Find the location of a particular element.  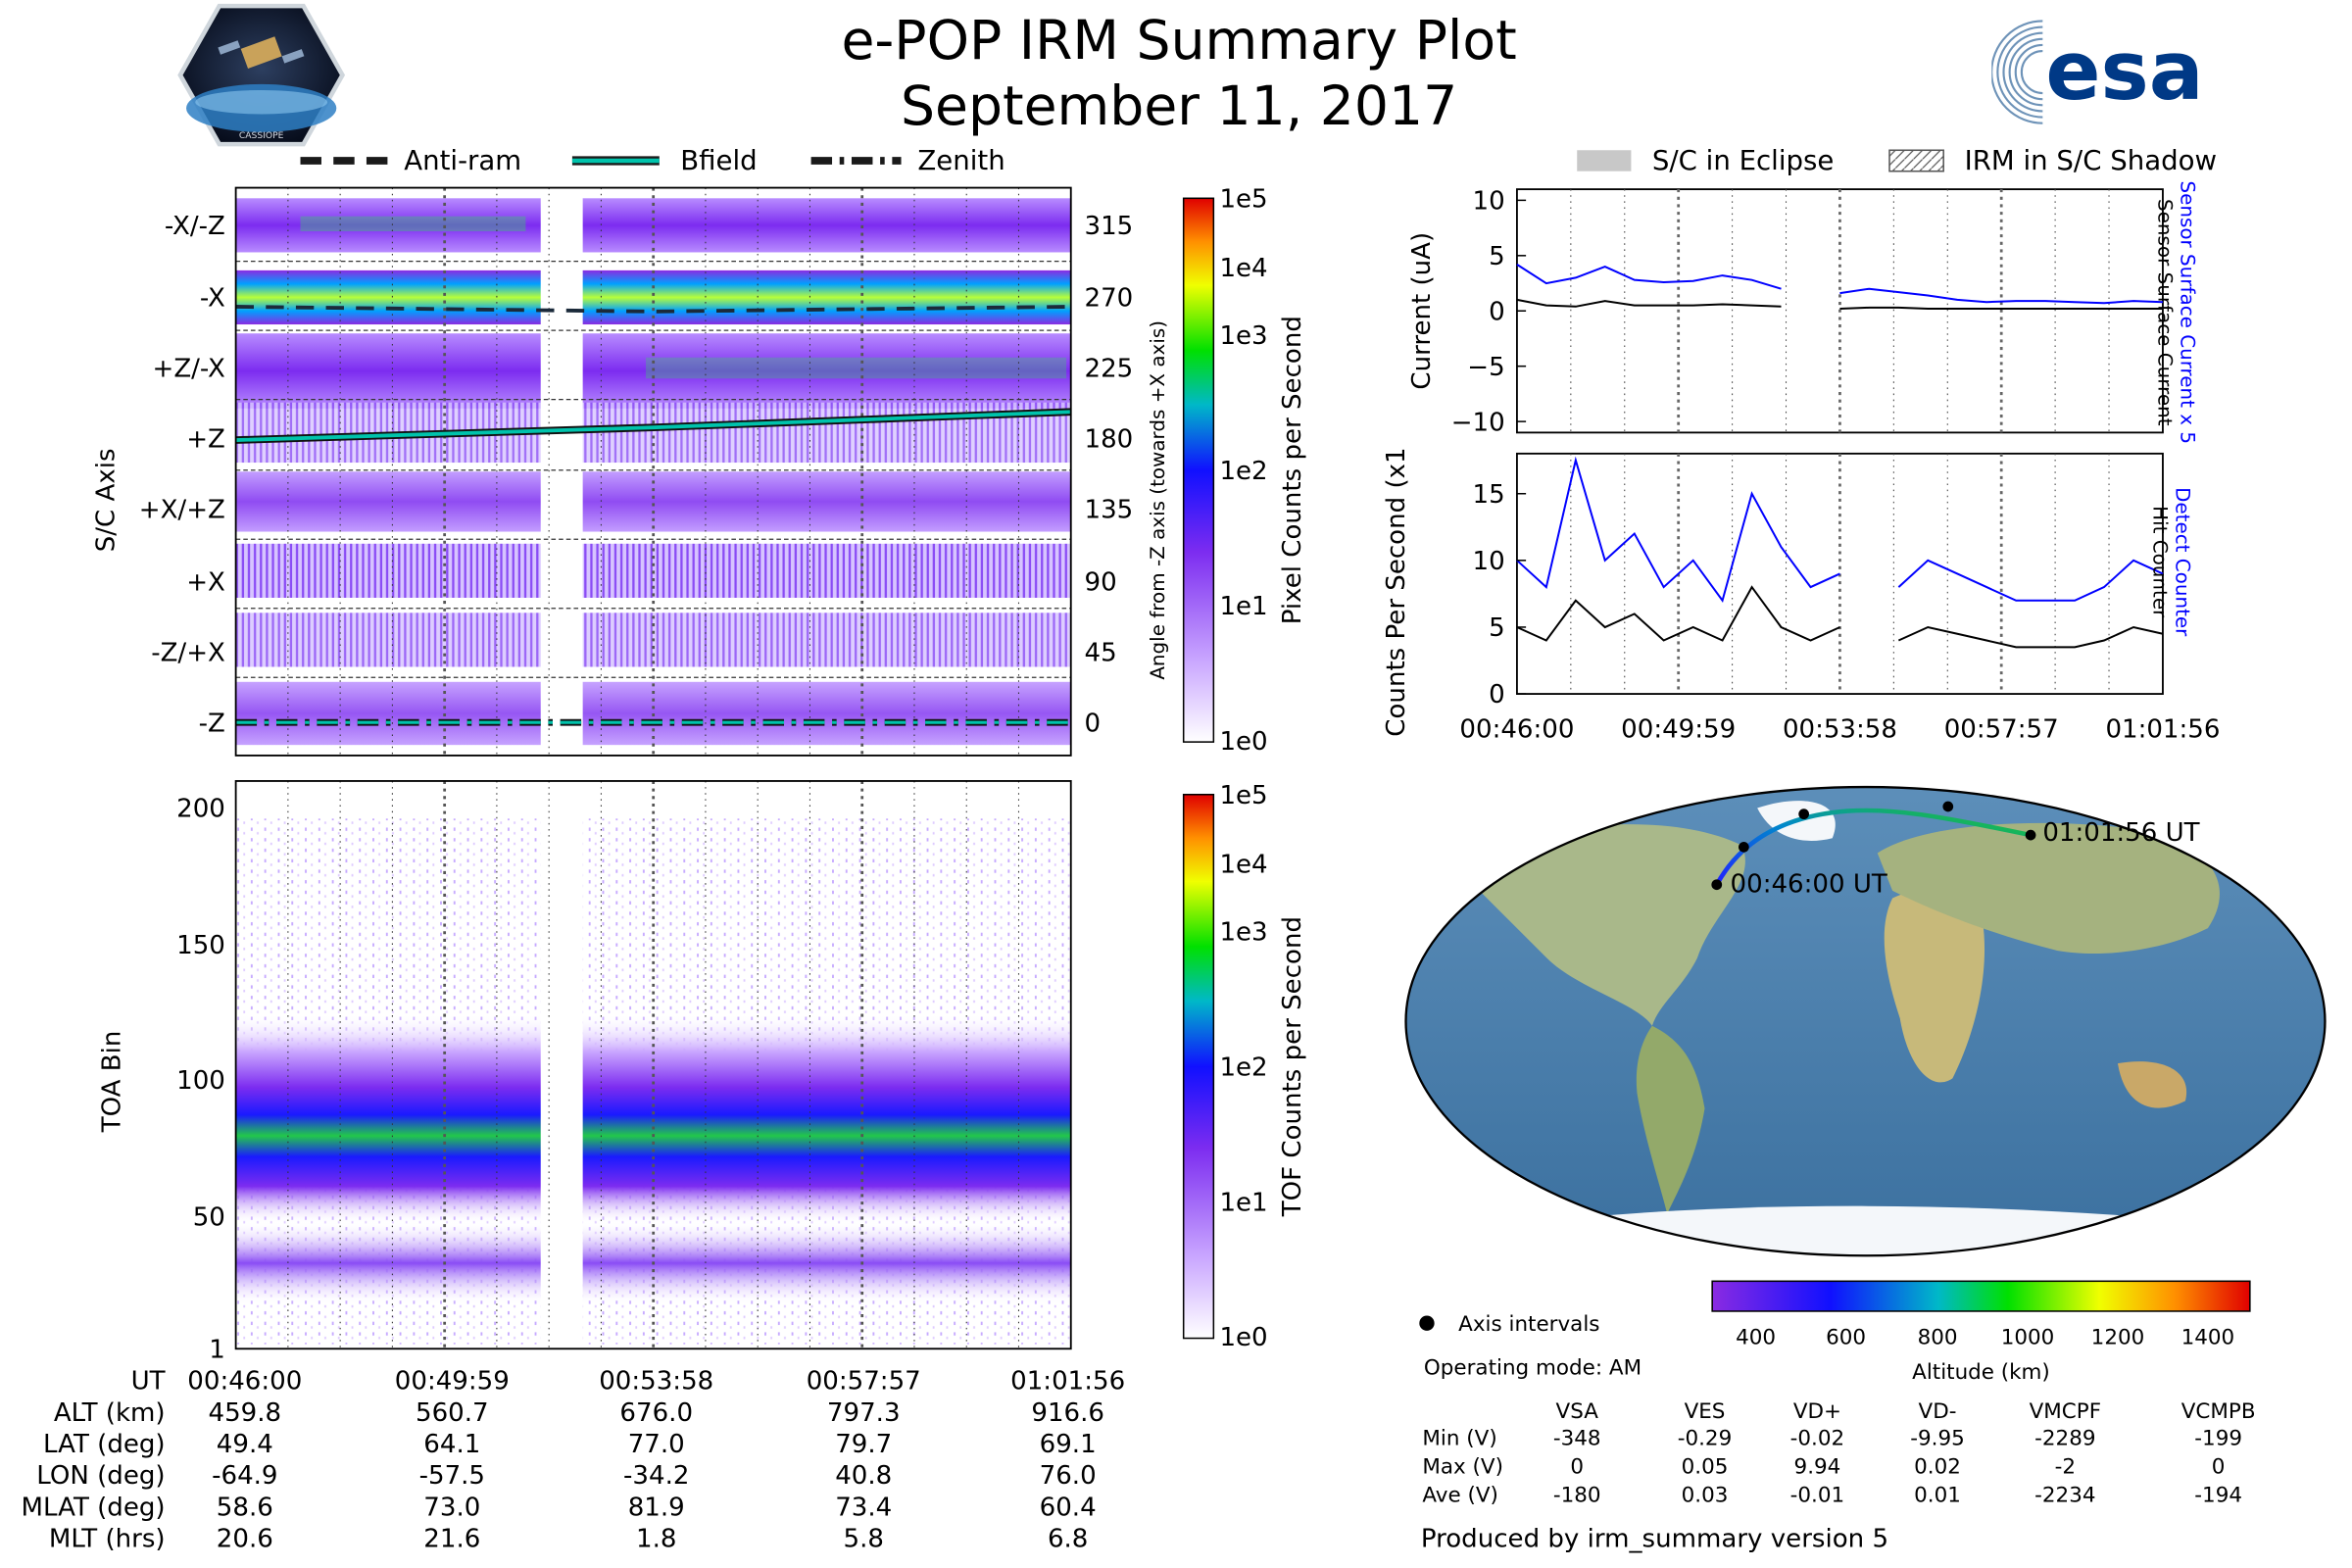

ephemeris-cell: 73.4 is located at coordinates (864, 1508).